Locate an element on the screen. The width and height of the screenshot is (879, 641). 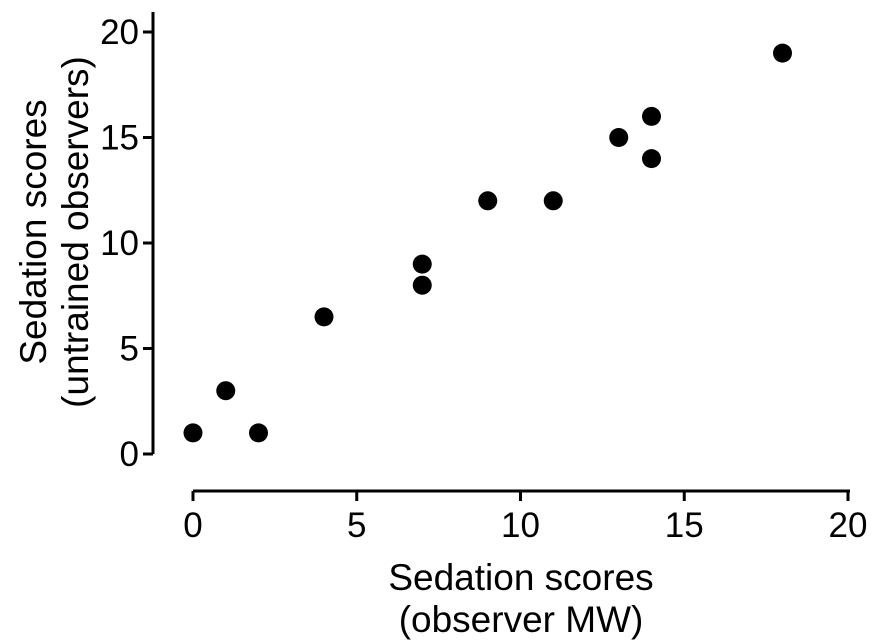
y-tick-label: 15 is located at coordinates (119, 138).